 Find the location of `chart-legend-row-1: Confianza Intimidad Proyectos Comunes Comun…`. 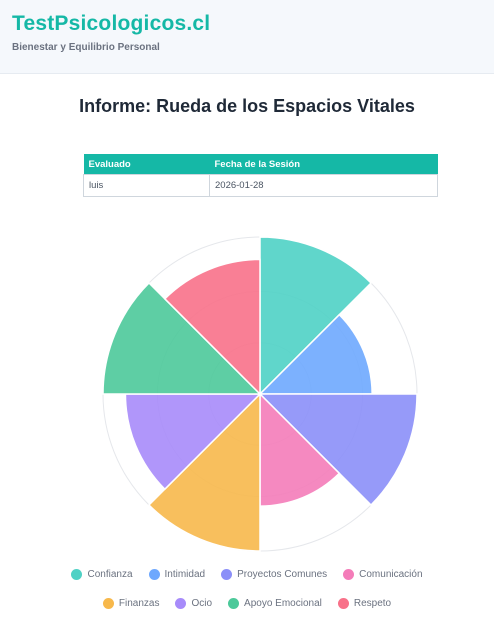

chart-legend-row-1: Confianza Intimidad Proyectos Comunes Comun… is located at coordinates (247, 574).